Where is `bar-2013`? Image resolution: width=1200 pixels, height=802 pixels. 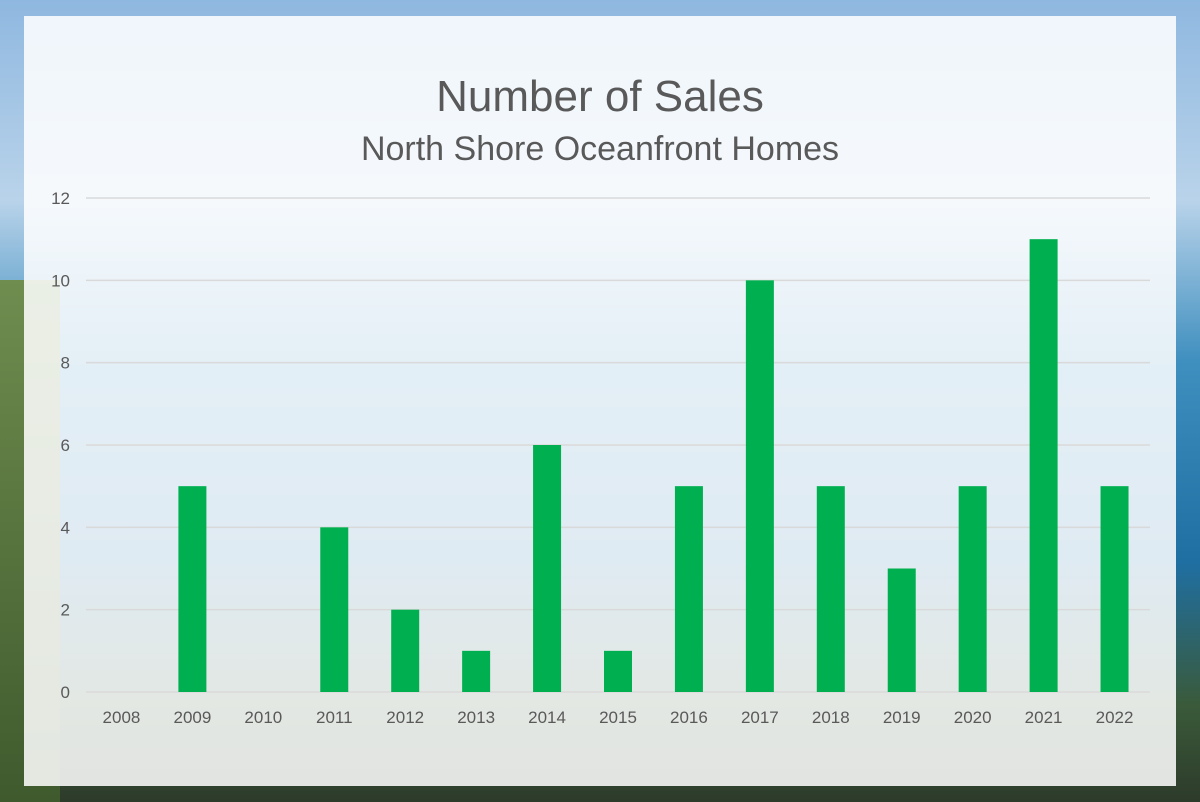
bar-2013 is located at coordinates (476, 671).